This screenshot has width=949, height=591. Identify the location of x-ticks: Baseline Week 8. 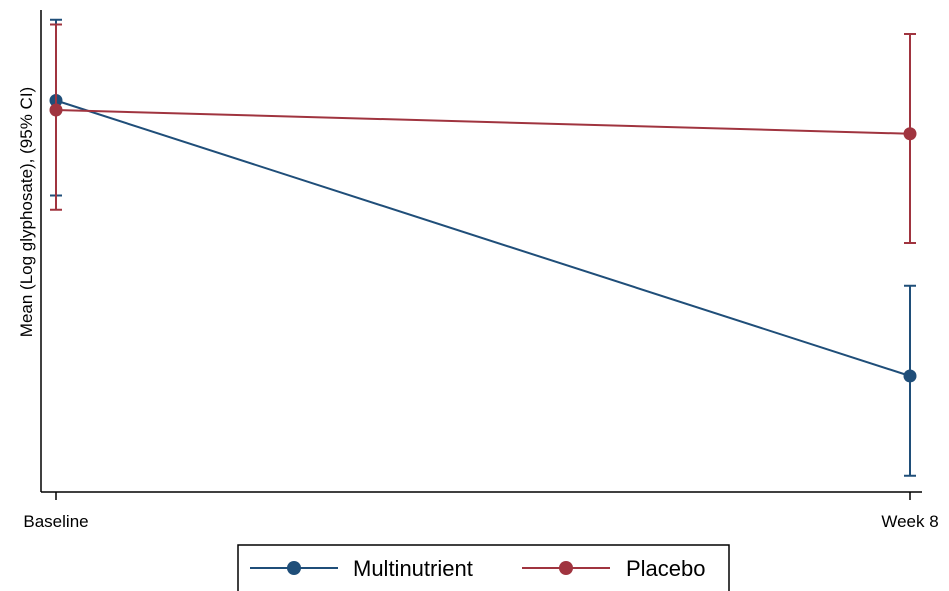
(481, 511).